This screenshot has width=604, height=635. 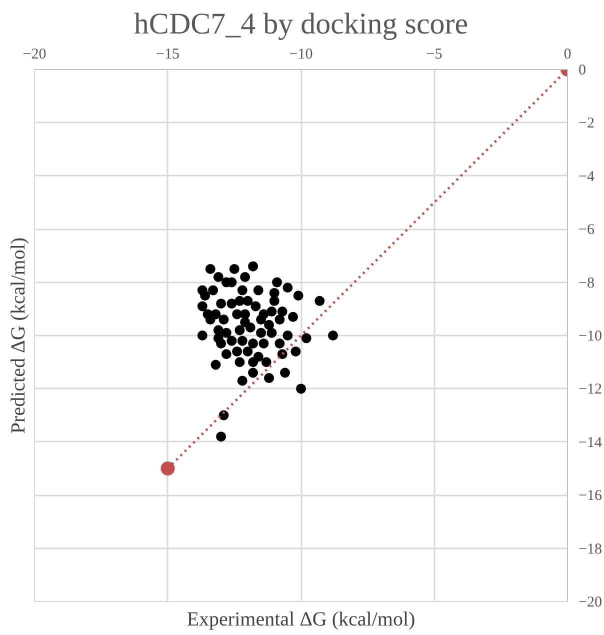 What do you see at coordinates (301, 619) in the screenshot?
I see `x-axis-title: Experimental ΔG (kcal/mol)` at bounding box center [301, 619].